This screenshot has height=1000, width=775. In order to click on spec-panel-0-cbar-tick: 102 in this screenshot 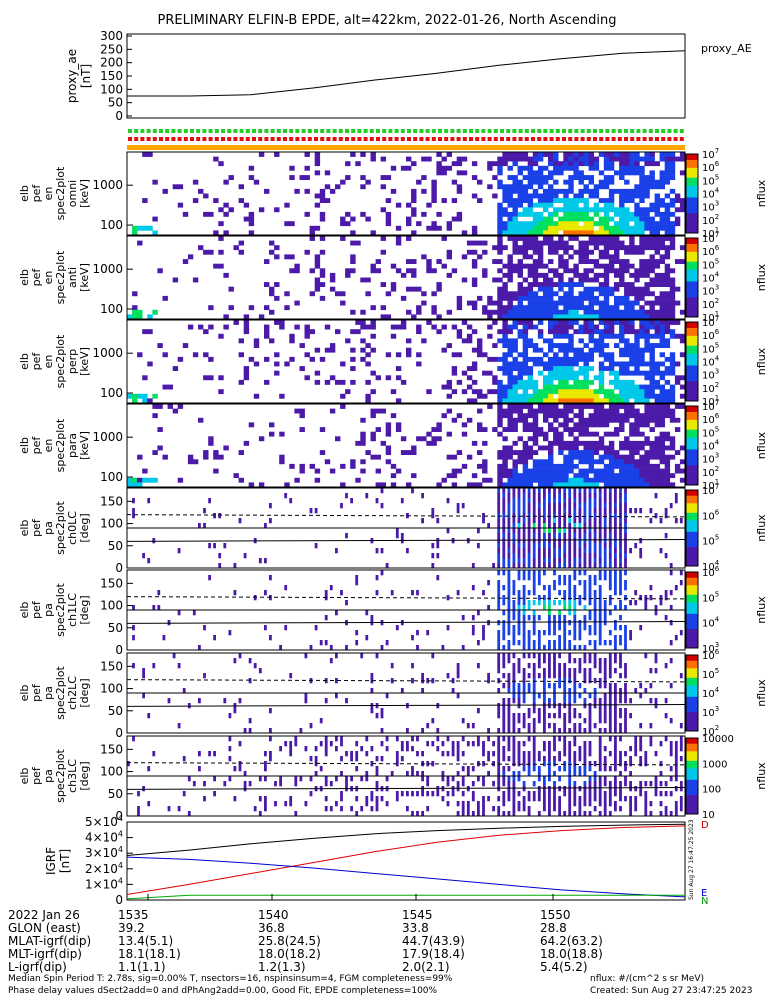, I will do `click(710, 220)`.